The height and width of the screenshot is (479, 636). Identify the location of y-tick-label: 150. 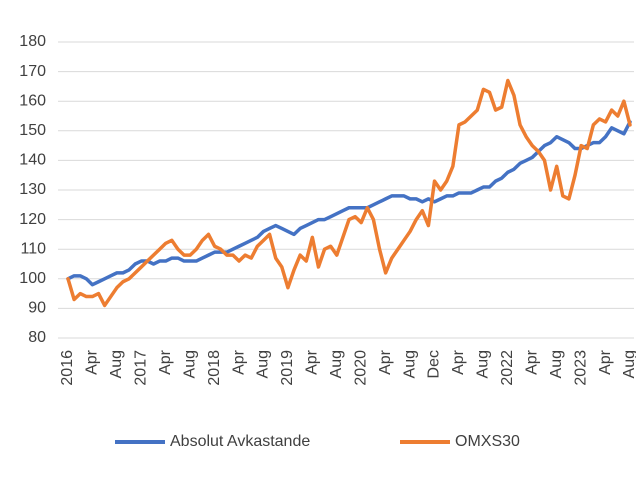
(32, 130).